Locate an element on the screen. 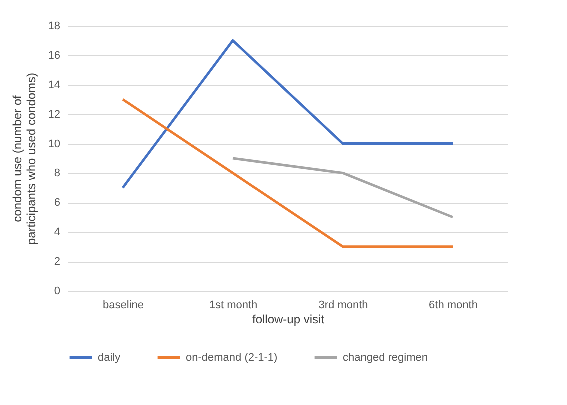  x-tick-label: 6th month is located at coordinates (453, 306).